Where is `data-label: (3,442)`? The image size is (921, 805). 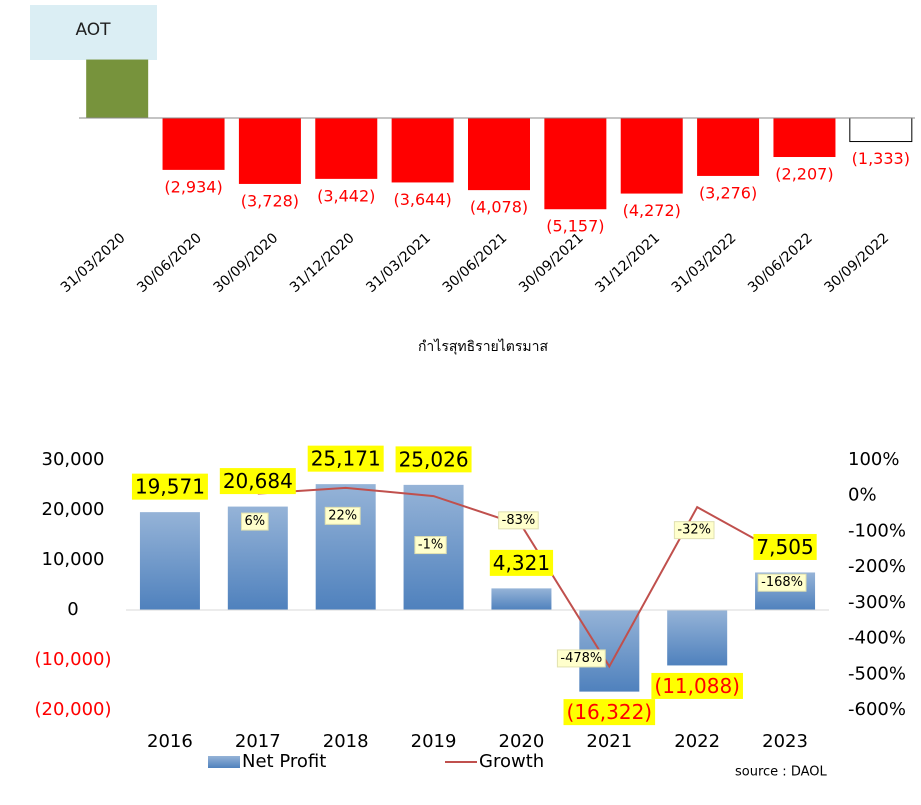 data-label: (3,442) is located at coordinates (346, 195).